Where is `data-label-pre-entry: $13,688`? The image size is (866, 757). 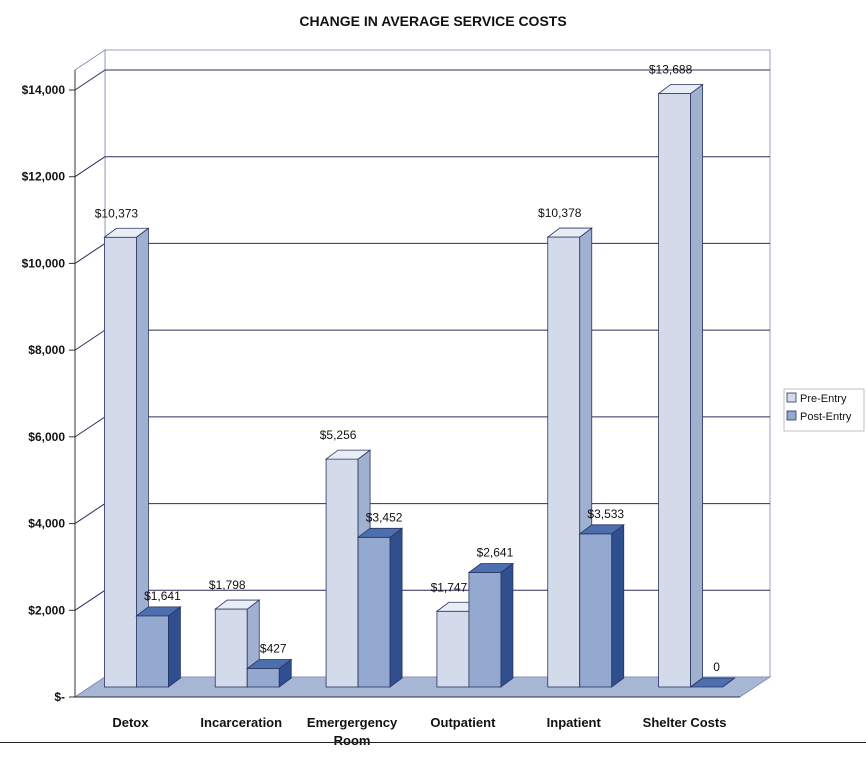
data-label-pre-entry: $13,688 is located at coordinates (671, 70).